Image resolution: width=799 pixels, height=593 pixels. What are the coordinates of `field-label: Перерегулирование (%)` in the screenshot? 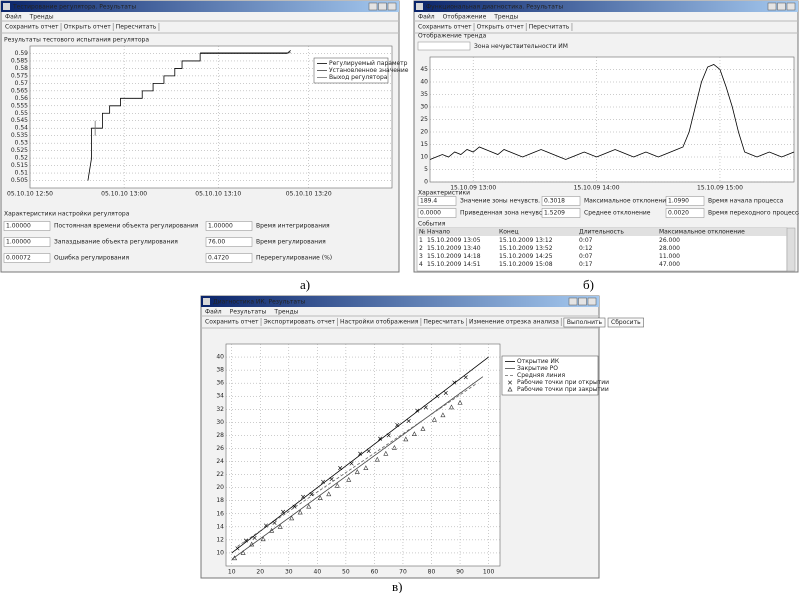 It's located at (294, 258).